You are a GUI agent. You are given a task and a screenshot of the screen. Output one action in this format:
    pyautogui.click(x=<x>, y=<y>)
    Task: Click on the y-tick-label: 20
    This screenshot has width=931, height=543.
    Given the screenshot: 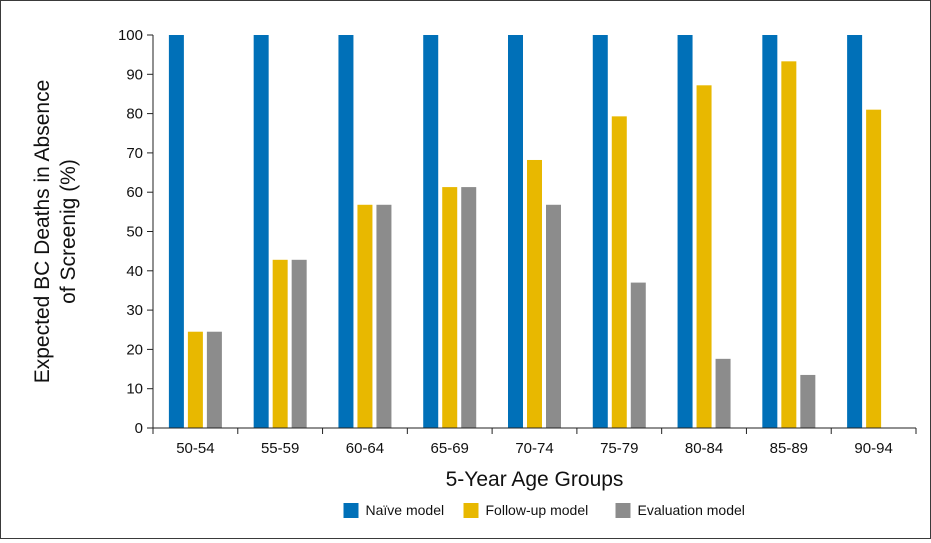 What is the action you would take?
    pyautogui.click(x=134, y=349)
    